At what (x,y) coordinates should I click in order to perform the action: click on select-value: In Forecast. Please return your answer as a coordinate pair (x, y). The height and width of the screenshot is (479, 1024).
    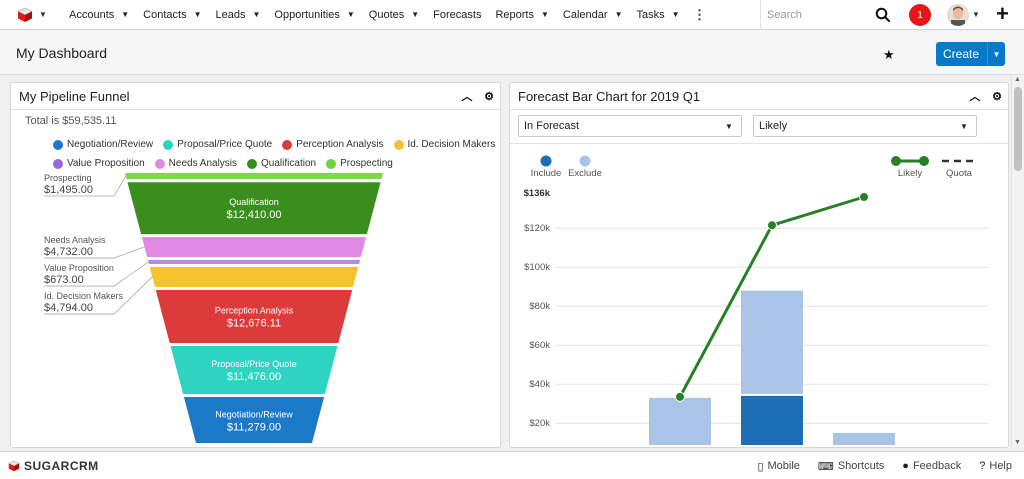
    Looking at the image, I should click on (552, 126).